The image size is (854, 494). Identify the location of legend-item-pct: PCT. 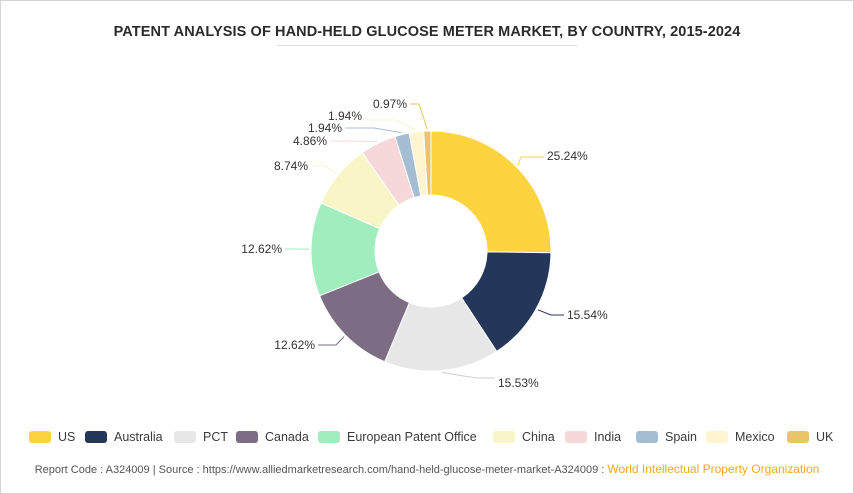
(201, 437).